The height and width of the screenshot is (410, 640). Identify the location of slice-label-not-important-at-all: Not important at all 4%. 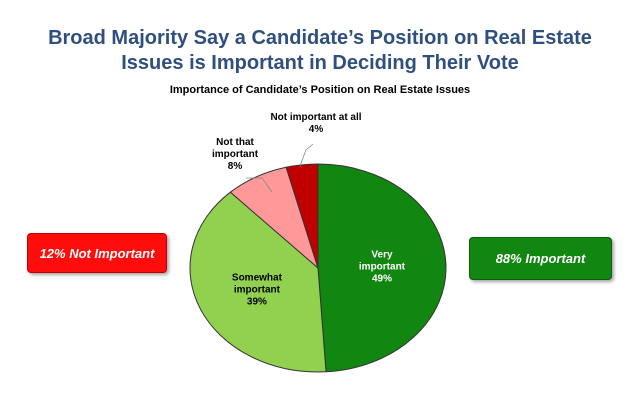
(315, 123).